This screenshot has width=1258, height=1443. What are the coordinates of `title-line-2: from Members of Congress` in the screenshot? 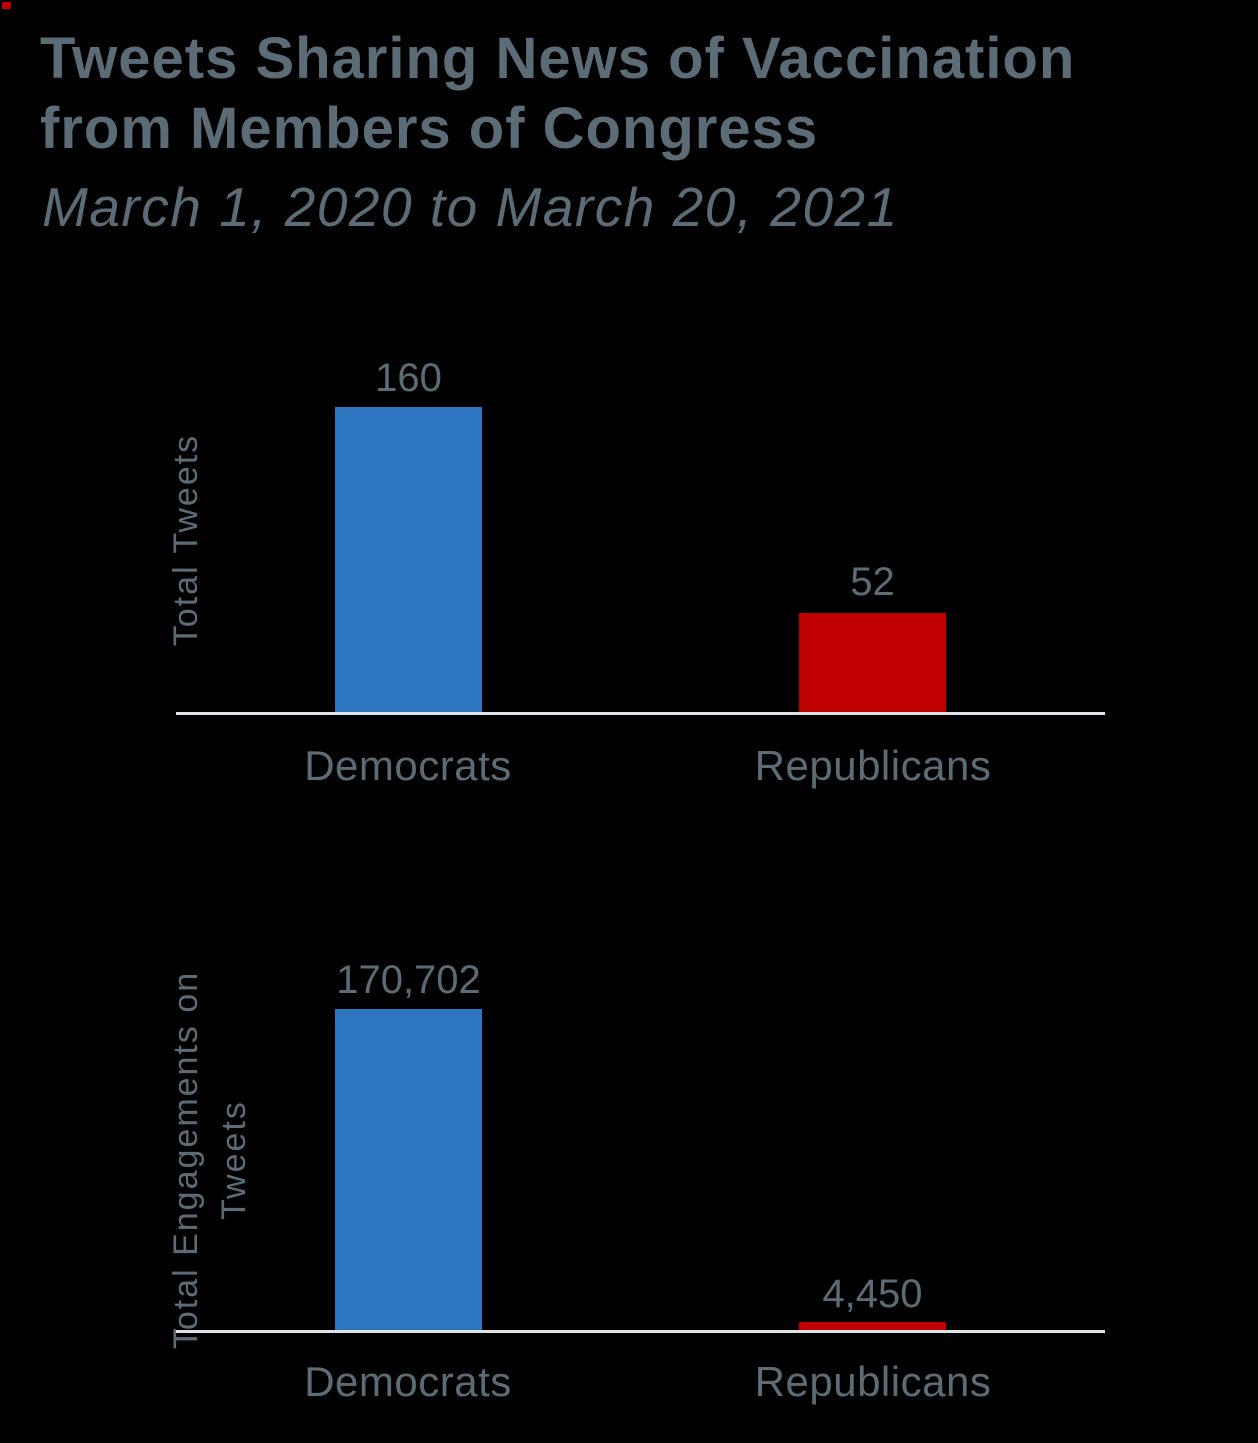 It's located at (429, 128).